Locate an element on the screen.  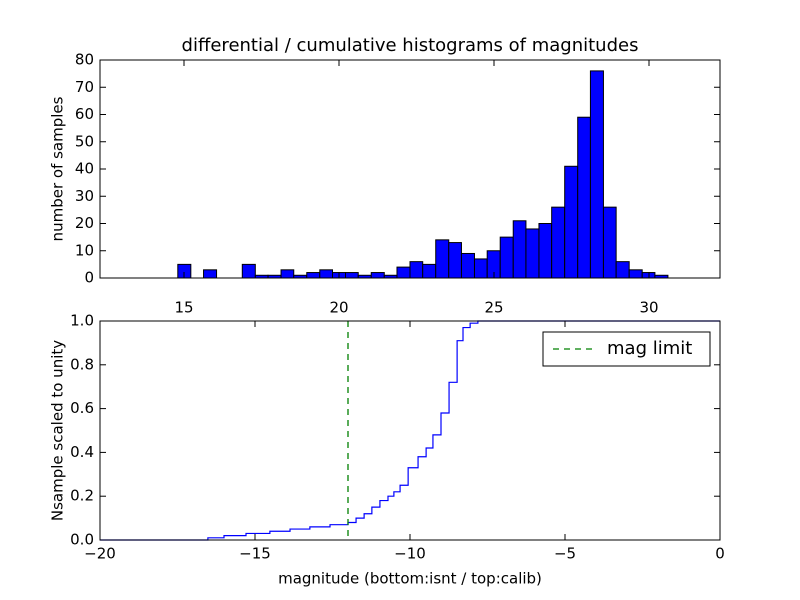
y-tick-label: 0.0 is located at coordinates (82, 540).